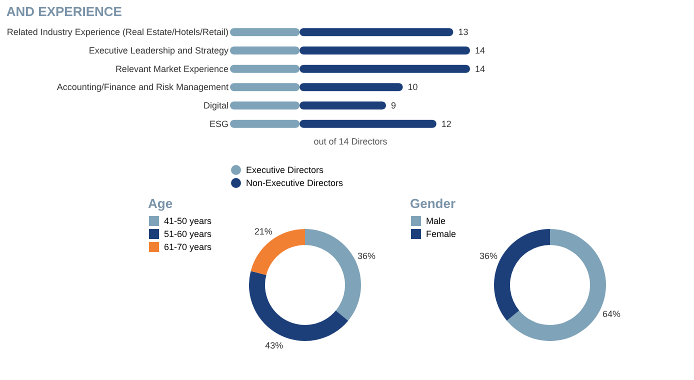  What do you see at coordinates (142, 87) in the screenshot?
I see `y-tick-label: Accounting/Finance and Risk Management` at bounding box center [142, 87].